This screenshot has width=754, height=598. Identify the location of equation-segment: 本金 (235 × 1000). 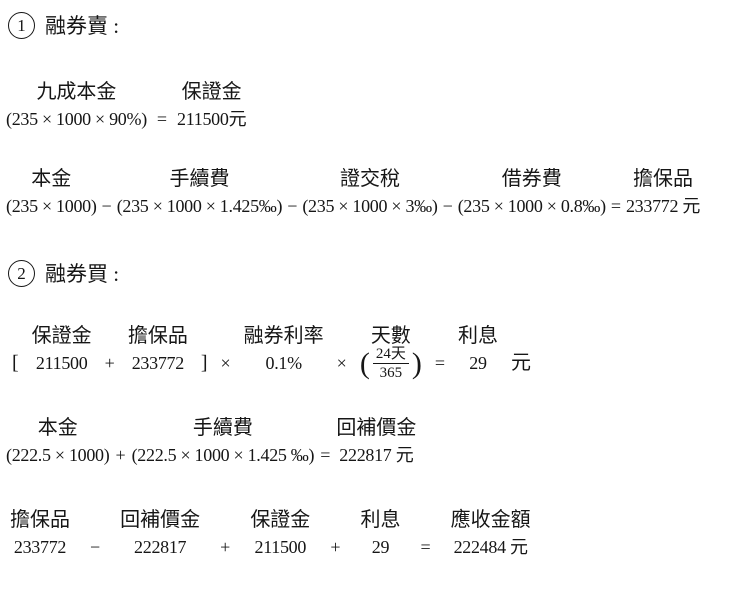
(51, 194).